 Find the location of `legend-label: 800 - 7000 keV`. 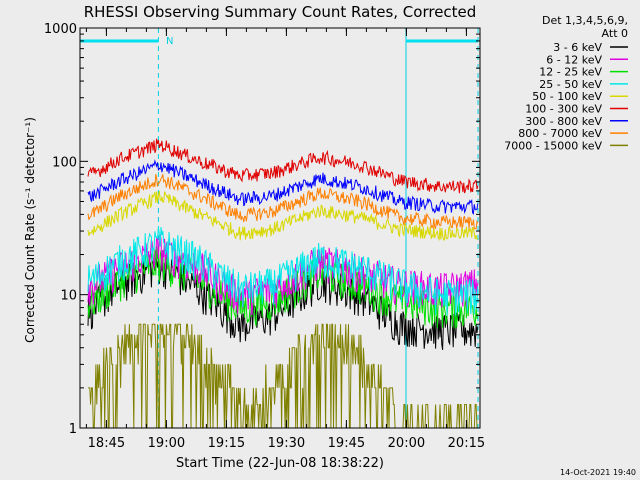

legend-label: 800 - 7000 keV is located at coordinates (560, 133).